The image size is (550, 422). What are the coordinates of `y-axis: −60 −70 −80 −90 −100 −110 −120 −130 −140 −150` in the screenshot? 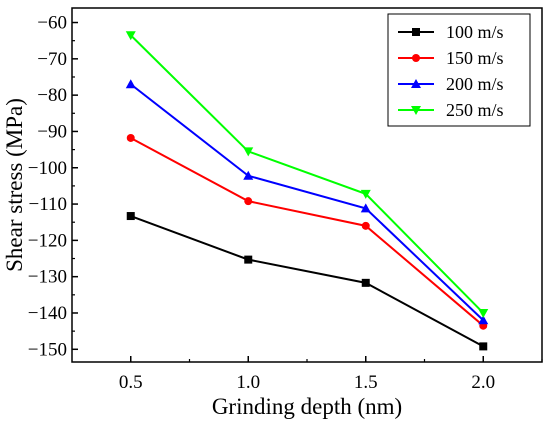 It's located at (53, 186).